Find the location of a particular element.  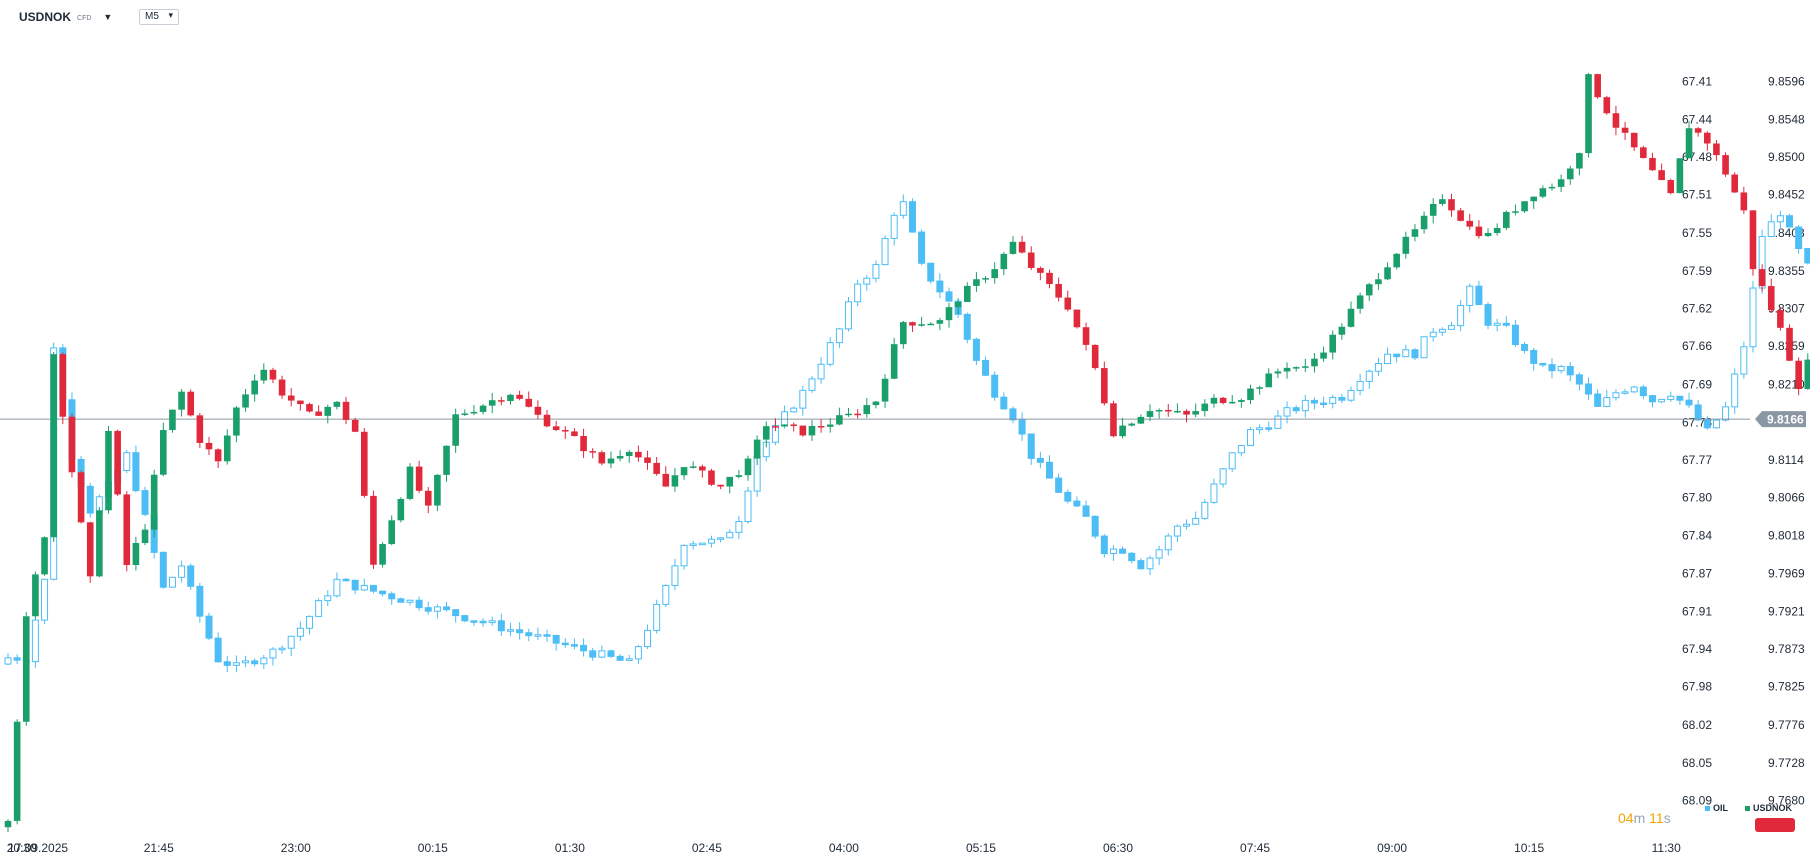

y-right-tick: 9.8548 is located at coordinates (1786, 119).